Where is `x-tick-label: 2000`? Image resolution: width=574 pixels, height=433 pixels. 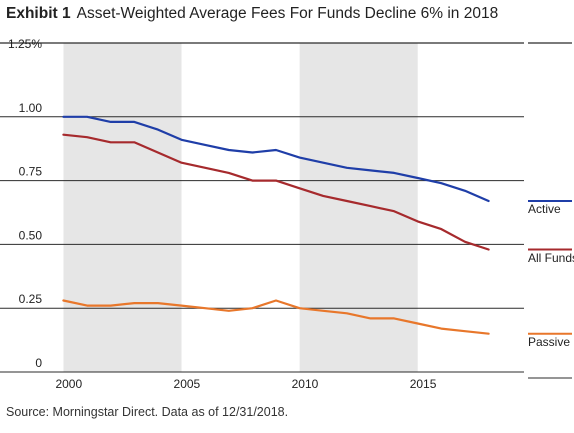 x-tick-label: 2000 is located at coordinates (68, 384).